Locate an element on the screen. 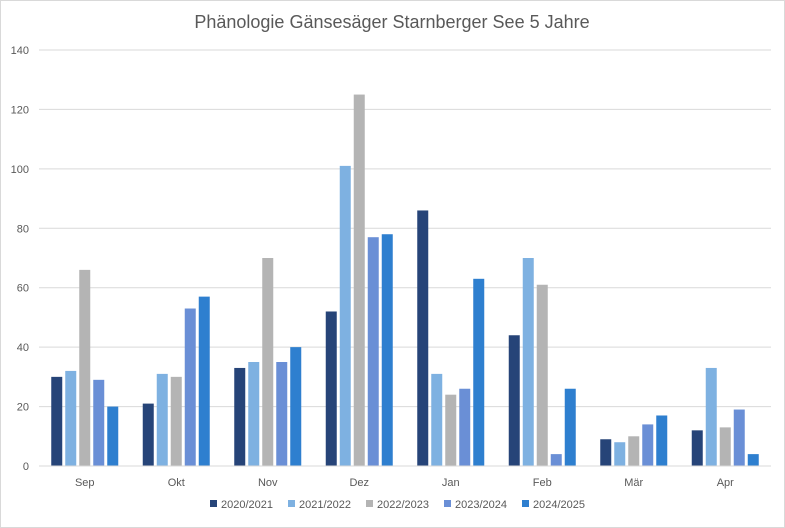  bar-dez-2023-2024 is located at coordinates (373, 351).